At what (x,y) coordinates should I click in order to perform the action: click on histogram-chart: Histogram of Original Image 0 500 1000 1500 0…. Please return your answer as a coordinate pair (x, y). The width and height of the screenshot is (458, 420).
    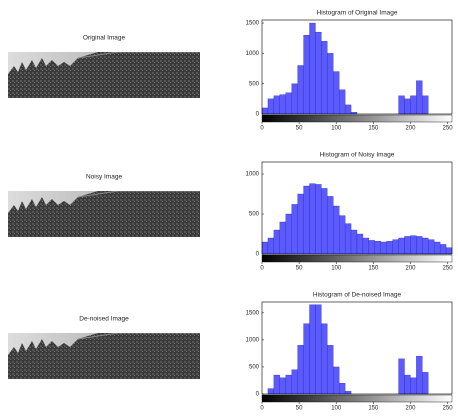
    Looking at the image, I should click on (350, 71).